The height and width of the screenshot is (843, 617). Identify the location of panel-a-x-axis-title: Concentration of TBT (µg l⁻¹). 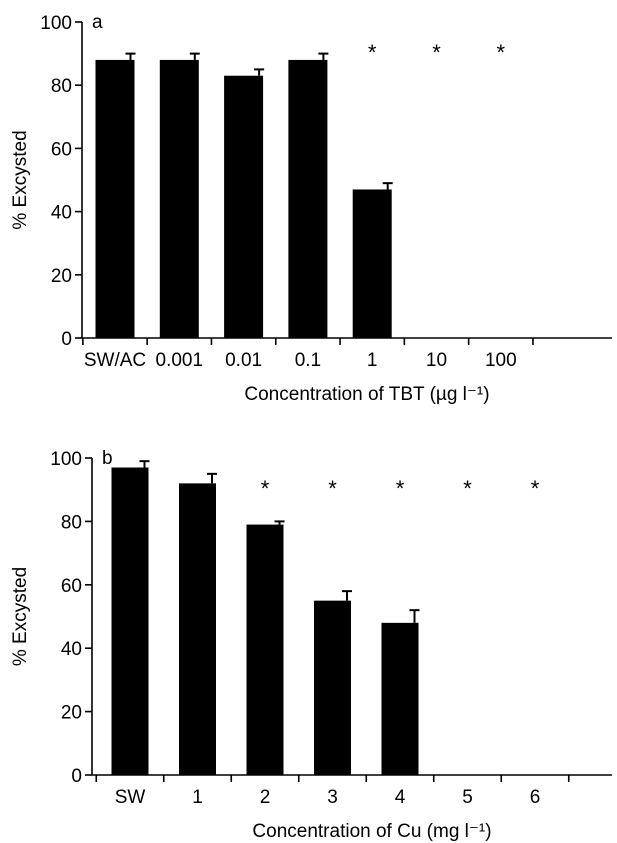
(366, 394).